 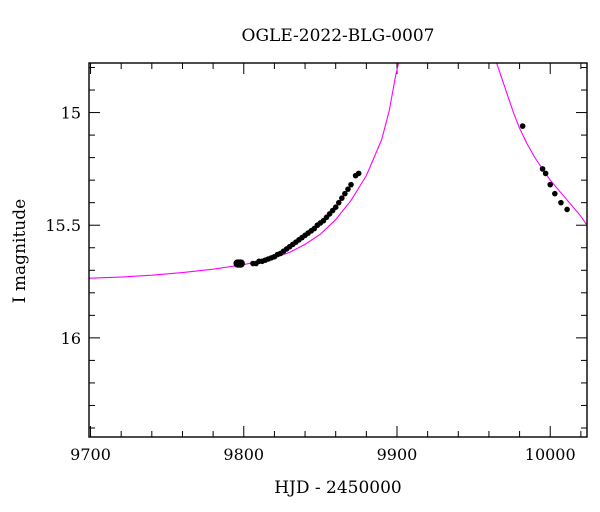 I want to click on y-axis-label: I magnitude, so click(x=20, y=251).